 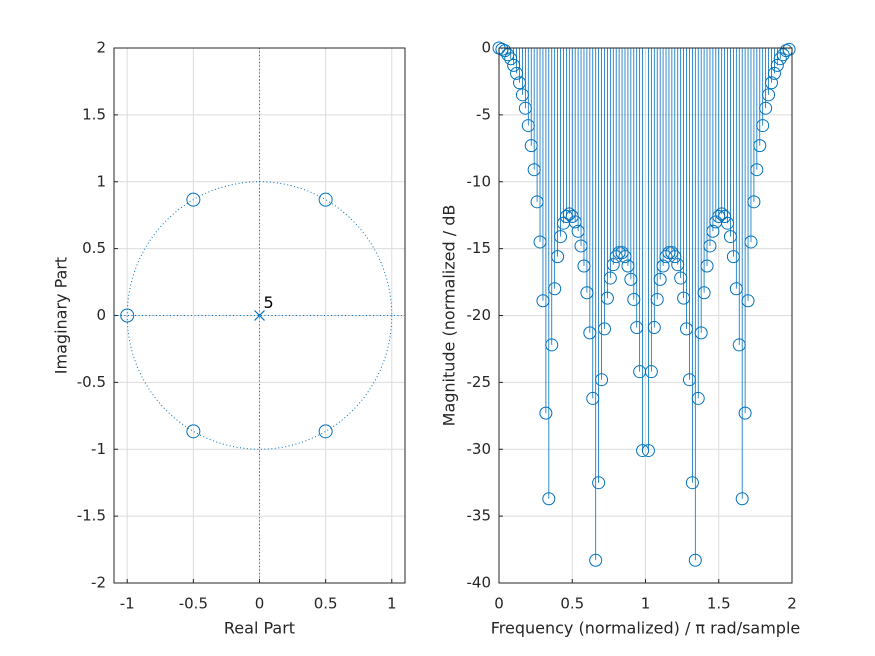 What do you see at coordinates (91, 516) in the screenshot?
I see `y-tick-label: -1.5` at bounding box center [91, 516].